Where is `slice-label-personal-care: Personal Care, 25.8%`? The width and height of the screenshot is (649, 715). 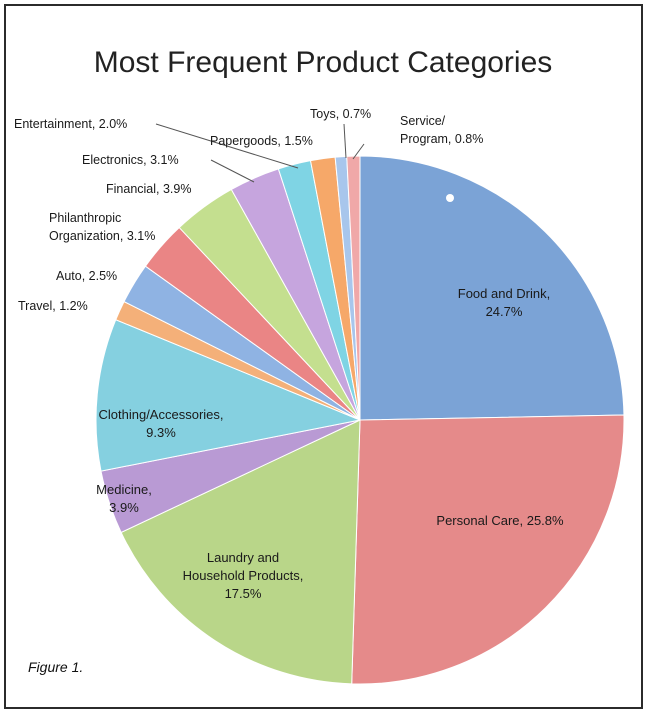 slice-label-personal-care: Personal Care, 25.8% is located at coordinates (500, 520).